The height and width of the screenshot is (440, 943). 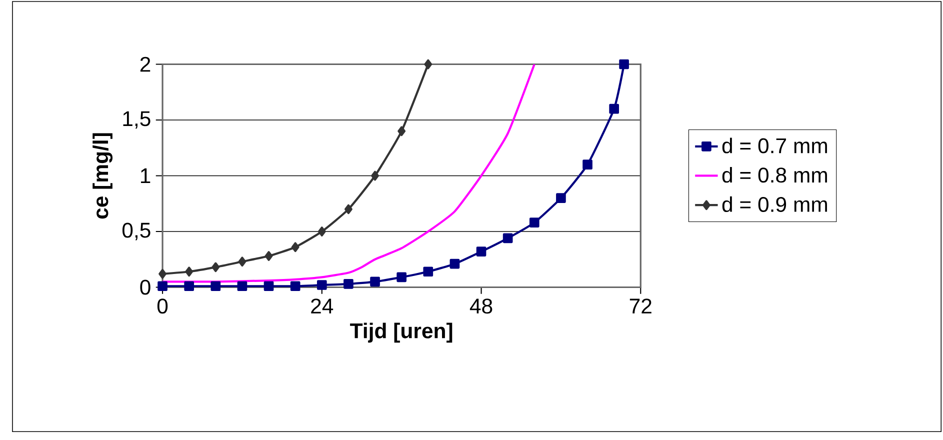 I want to click on legend-label: d = 0.9 mm, so click(x=774, y=204).